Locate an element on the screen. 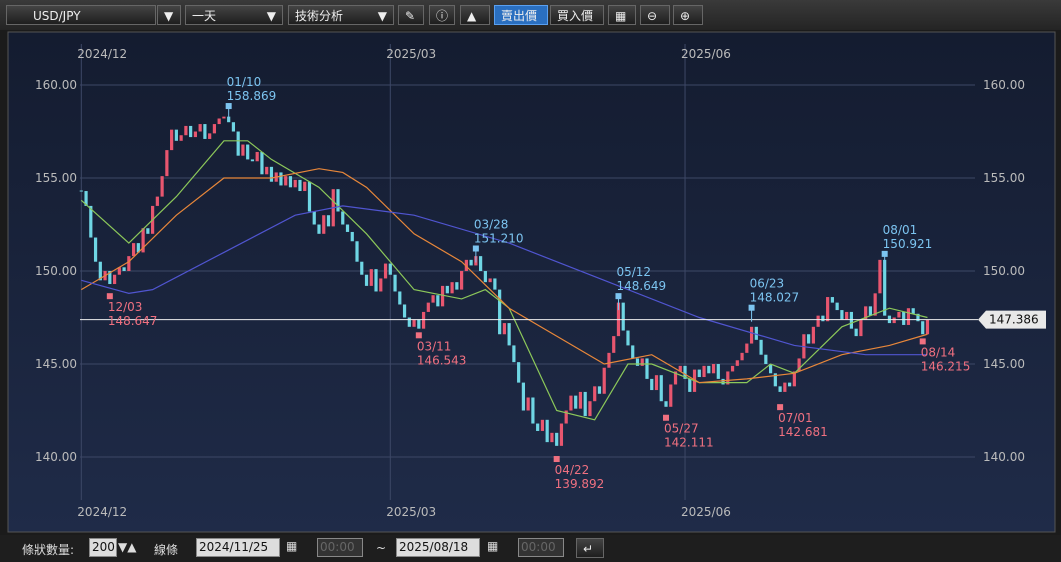  y-tick-label: 145.00 is located at coordinates (56, 364).